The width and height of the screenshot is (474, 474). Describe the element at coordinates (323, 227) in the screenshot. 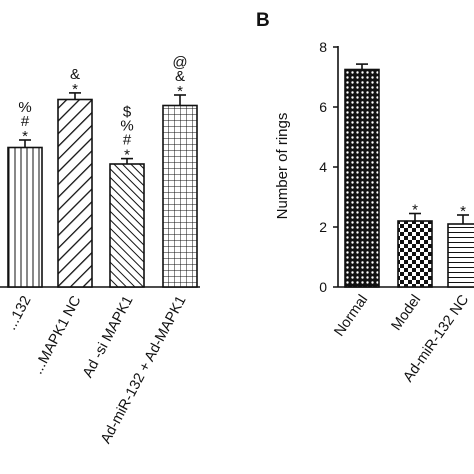

I see `panel-b-y-tick-label: 2` at that location.